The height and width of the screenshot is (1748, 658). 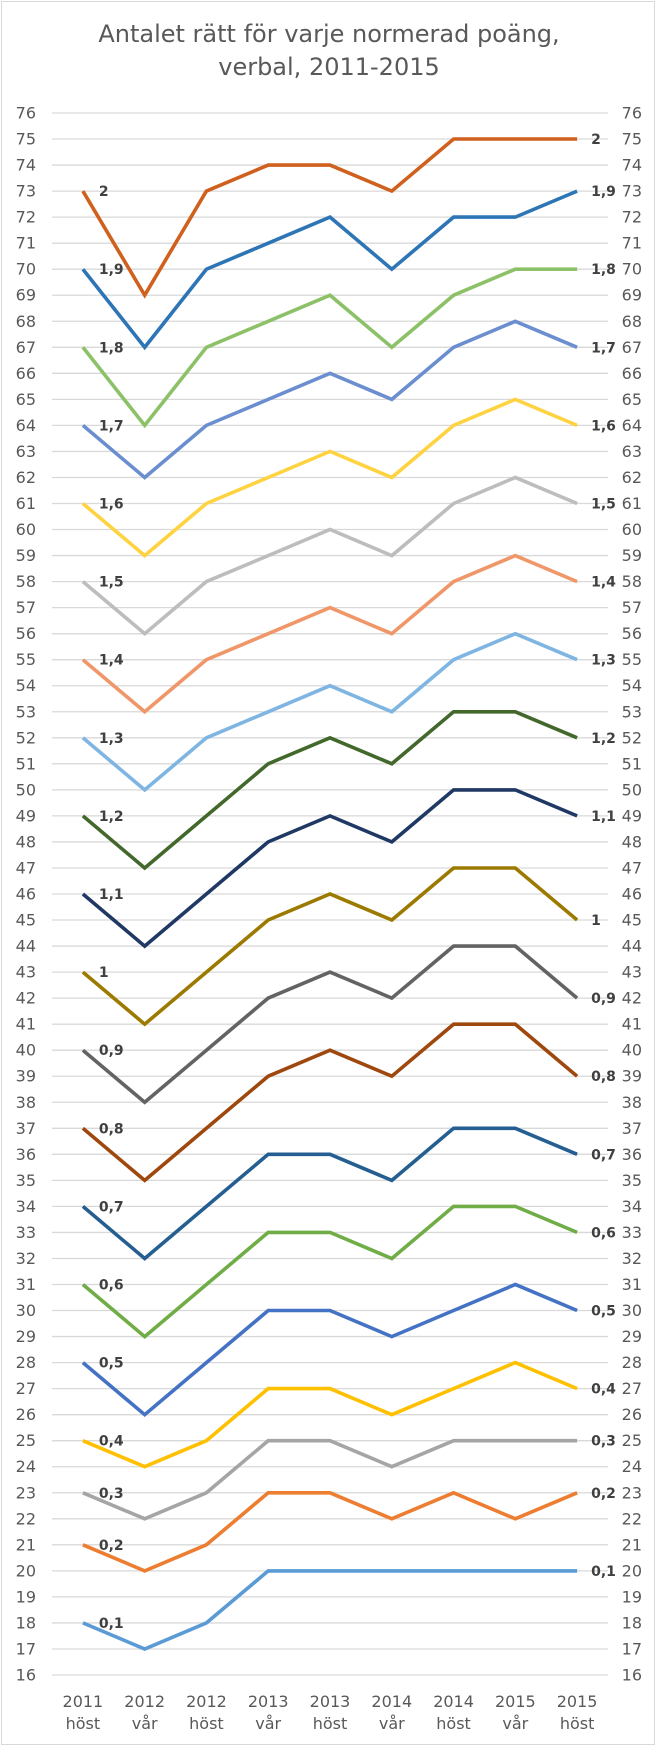 What do you see at coordinates (577, 1701) in the screenshot?
I see `x-tick-label-year: 2015` at bounding box center [577, 1701].